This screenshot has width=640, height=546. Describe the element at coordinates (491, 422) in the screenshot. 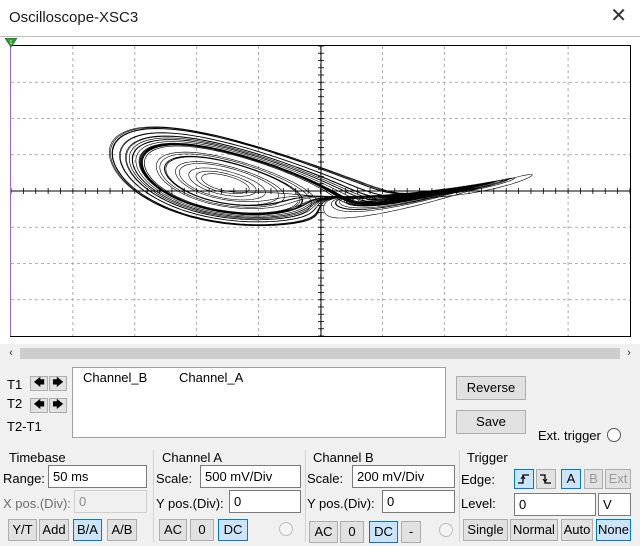

I see `save-button: Save` at that location.